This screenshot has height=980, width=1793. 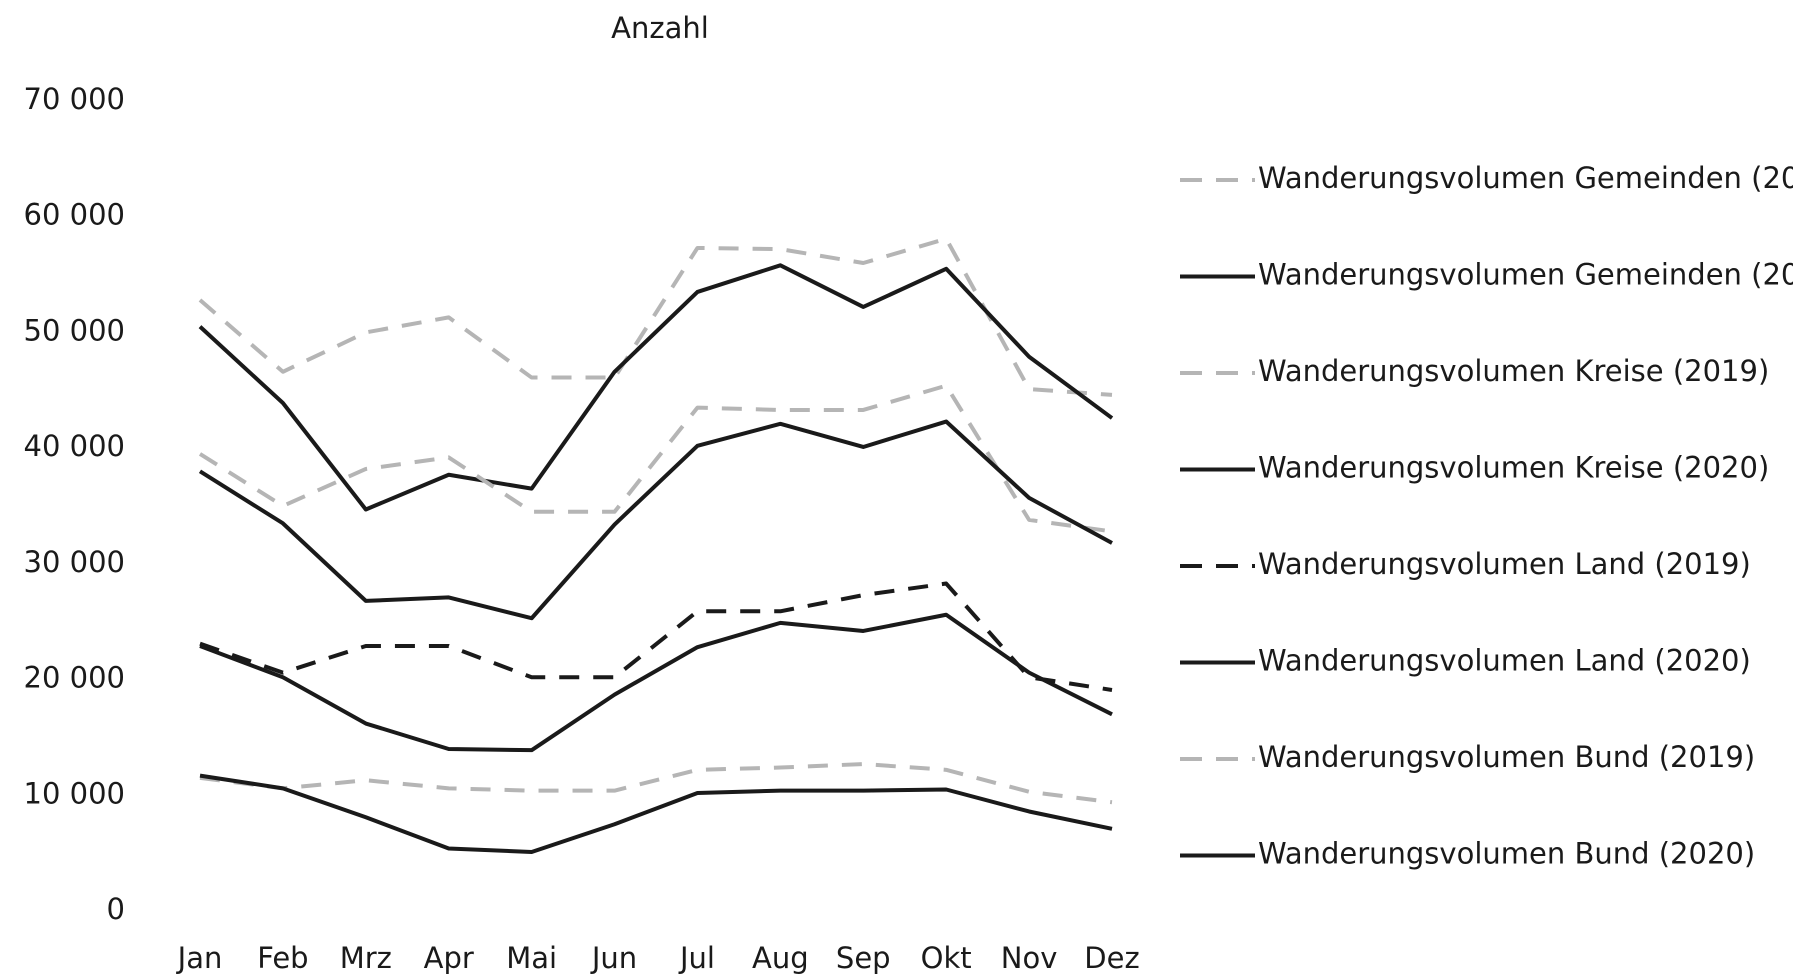 What do you see at coordinates (531, 958) in the screenshot?
I see `x-tick-label: Mai` at bounding box center [531, 958].